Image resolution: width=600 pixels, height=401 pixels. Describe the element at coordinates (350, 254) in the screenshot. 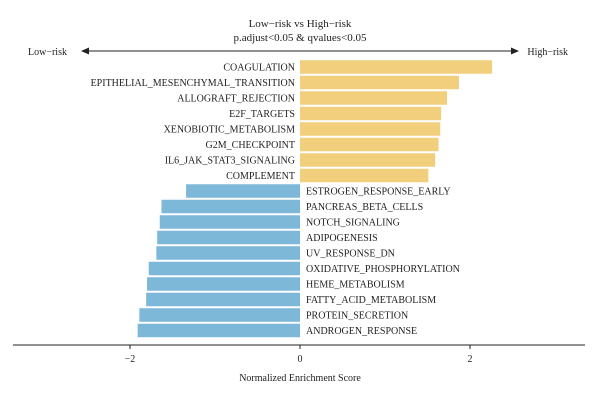

I see `bar-label: UV_RESPONSE_DN` at that location.